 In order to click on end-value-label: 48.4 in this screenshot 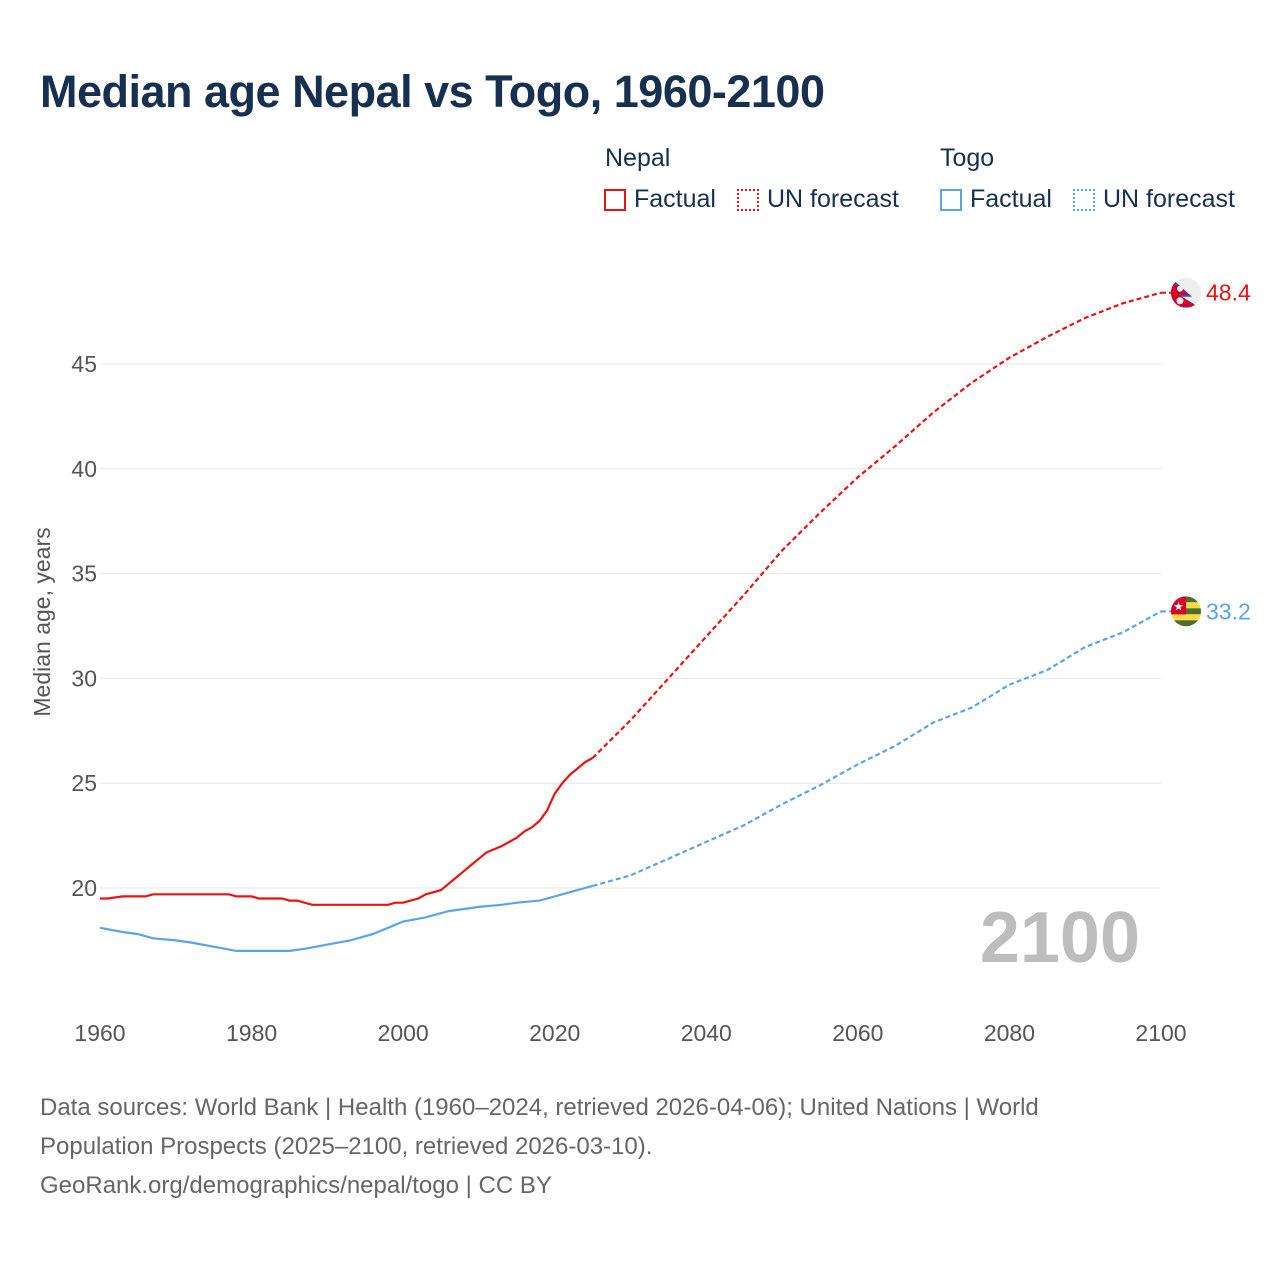, I will do `click(1228, 293)`.